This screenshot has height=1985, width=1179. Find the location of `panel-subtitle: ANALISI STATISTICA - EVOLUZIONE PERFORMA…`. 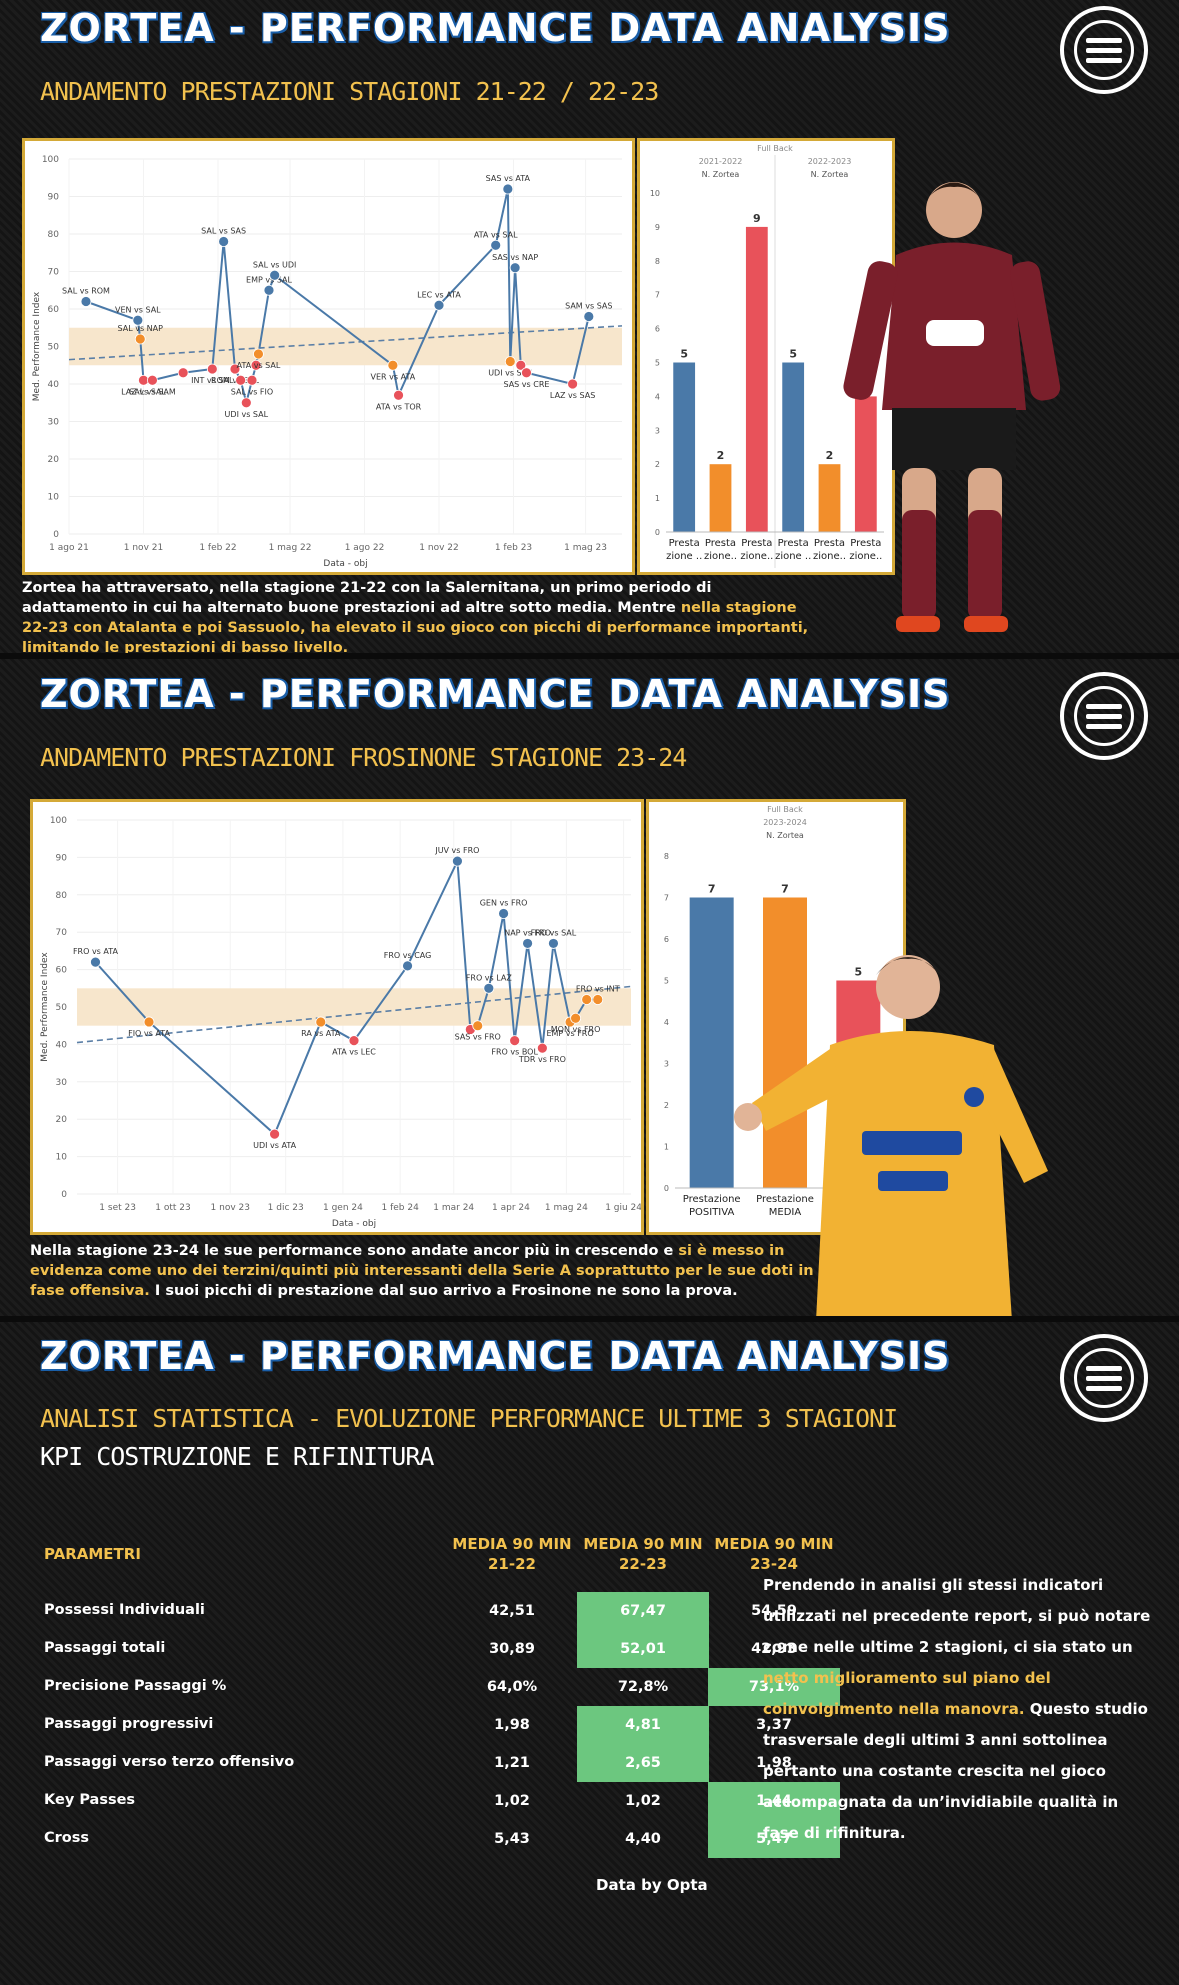

panel-subtitle: ANALISI STATISTICA - EVOLUZIONE PERFORMA… is located at coordinates (469, 1418).